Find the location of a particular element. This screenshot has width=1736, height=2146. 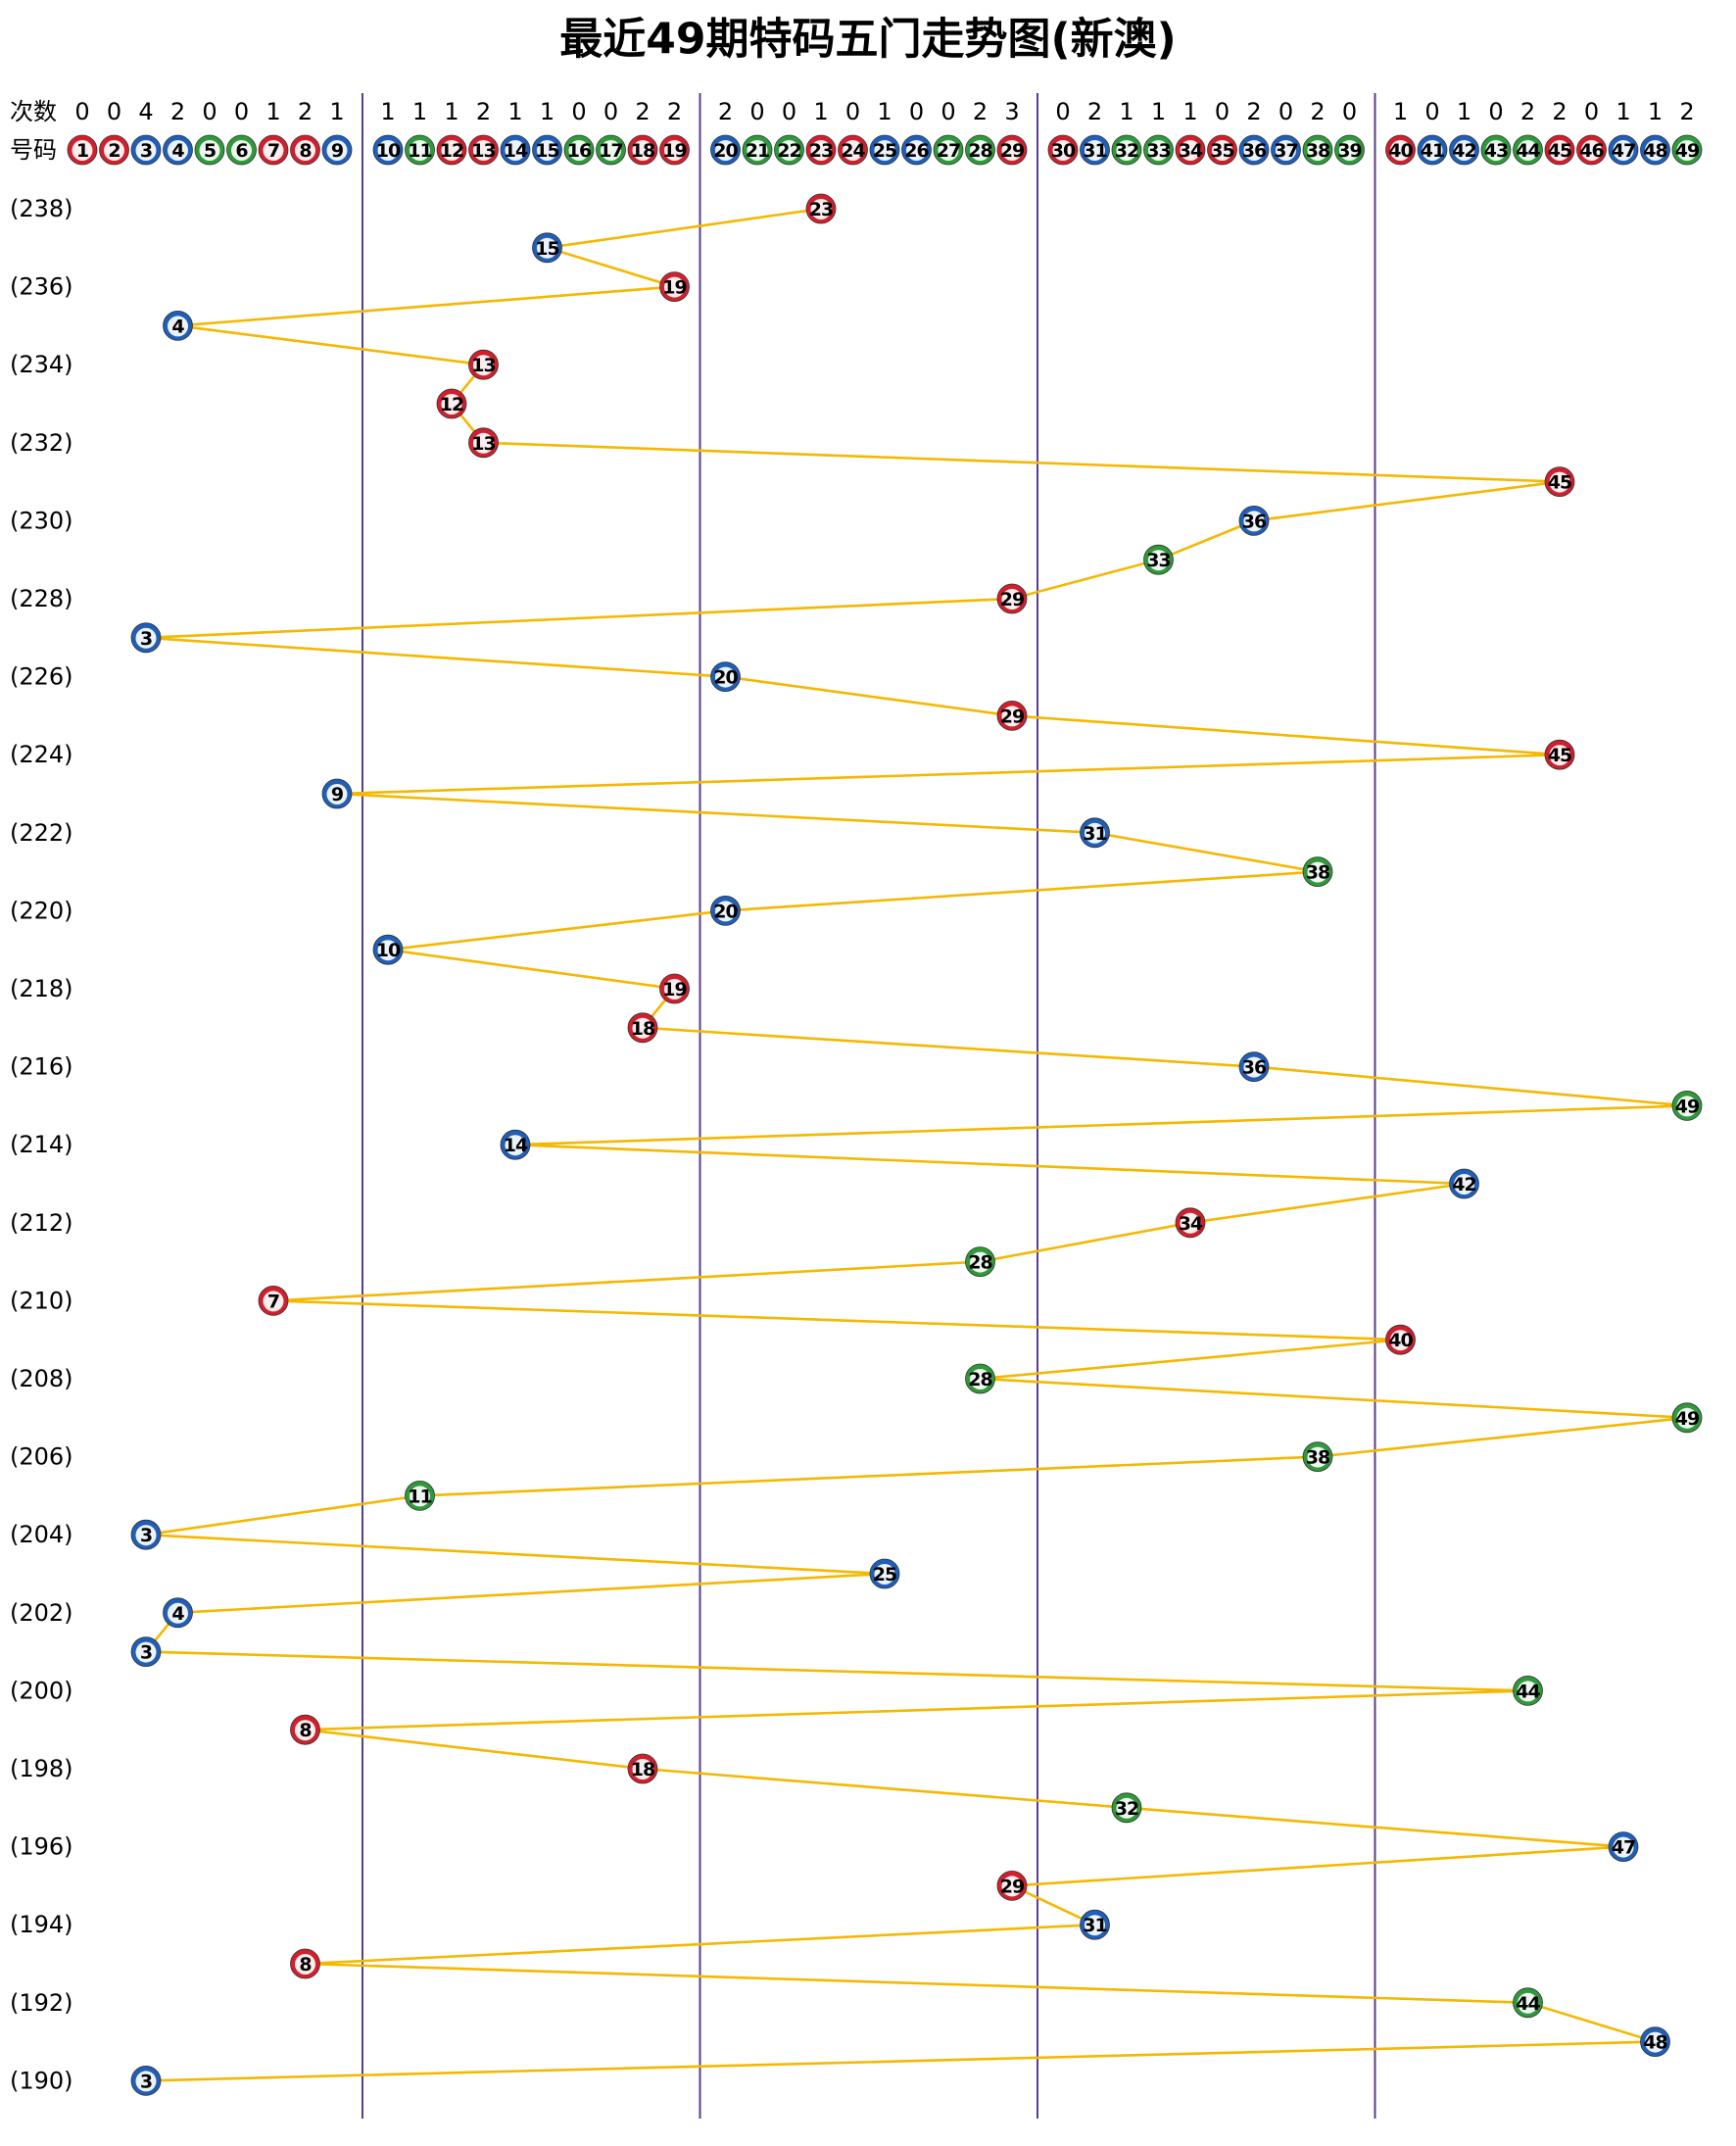

ball-number: 44 is located at coordinates (1528, 2004).